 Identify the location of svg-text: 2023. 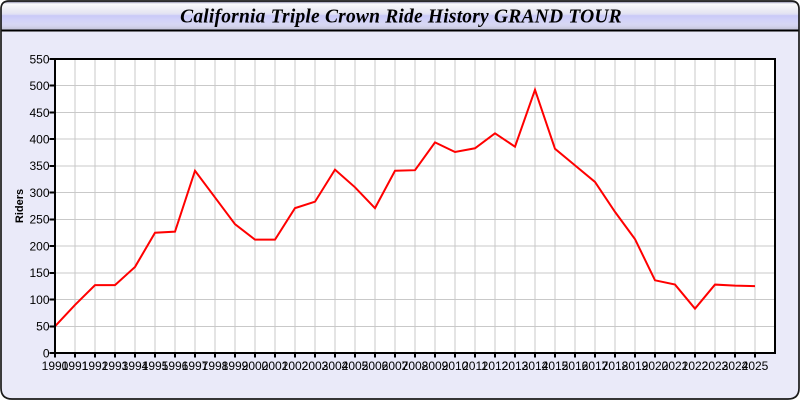
(715, 366).